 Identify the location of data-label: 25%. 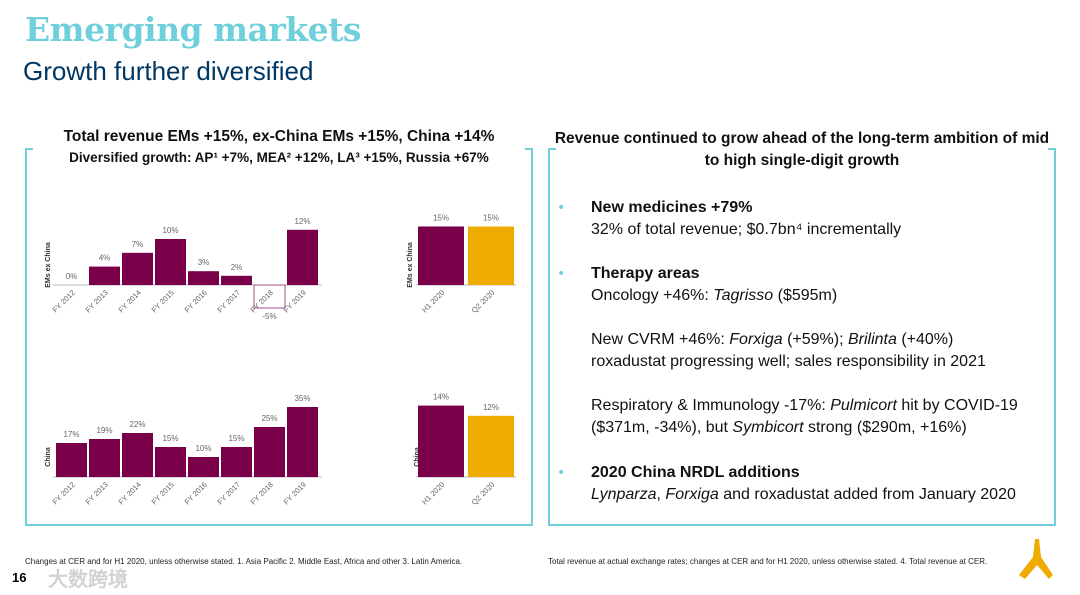
(269, 418).